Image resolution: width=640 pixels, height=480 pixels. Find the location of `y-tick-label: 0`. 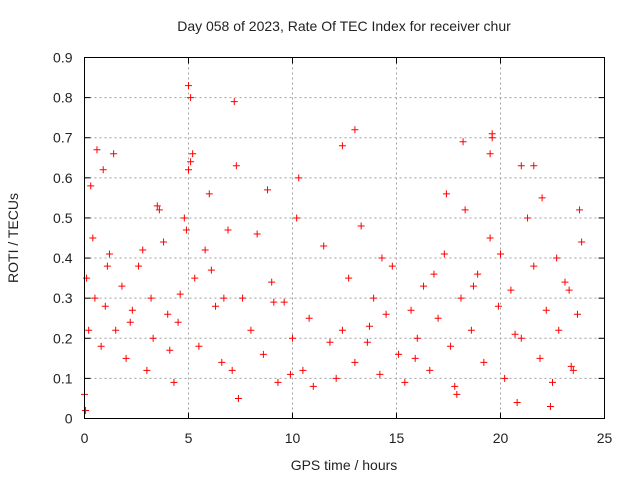

y-tick-label: 0 is located at coordinates (69, 419).